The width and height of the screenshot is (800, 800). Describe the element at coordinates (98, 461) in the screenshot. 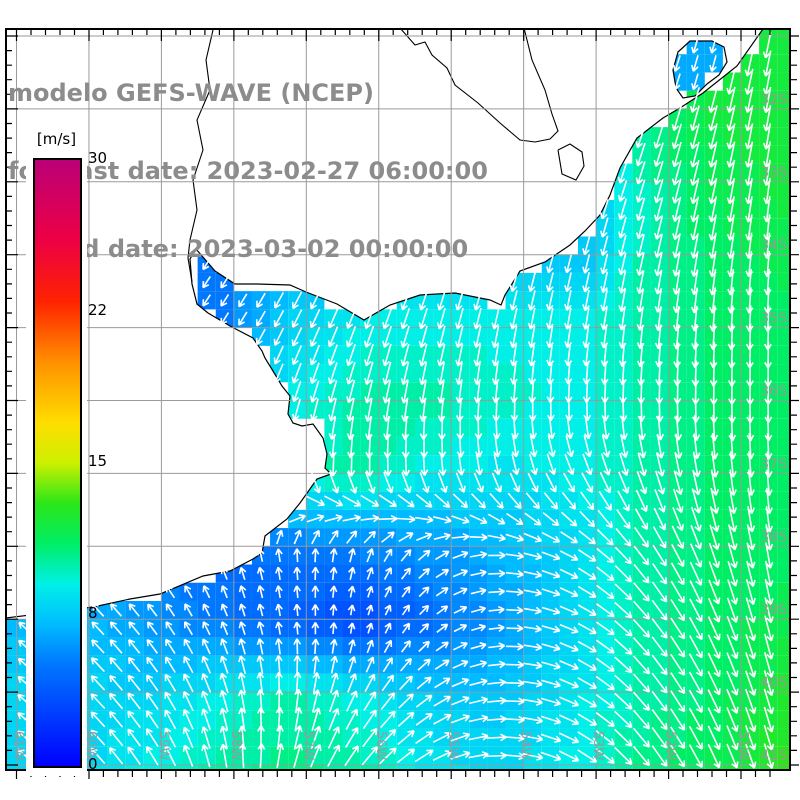

I see `colorbar-tick: 15` at that location.